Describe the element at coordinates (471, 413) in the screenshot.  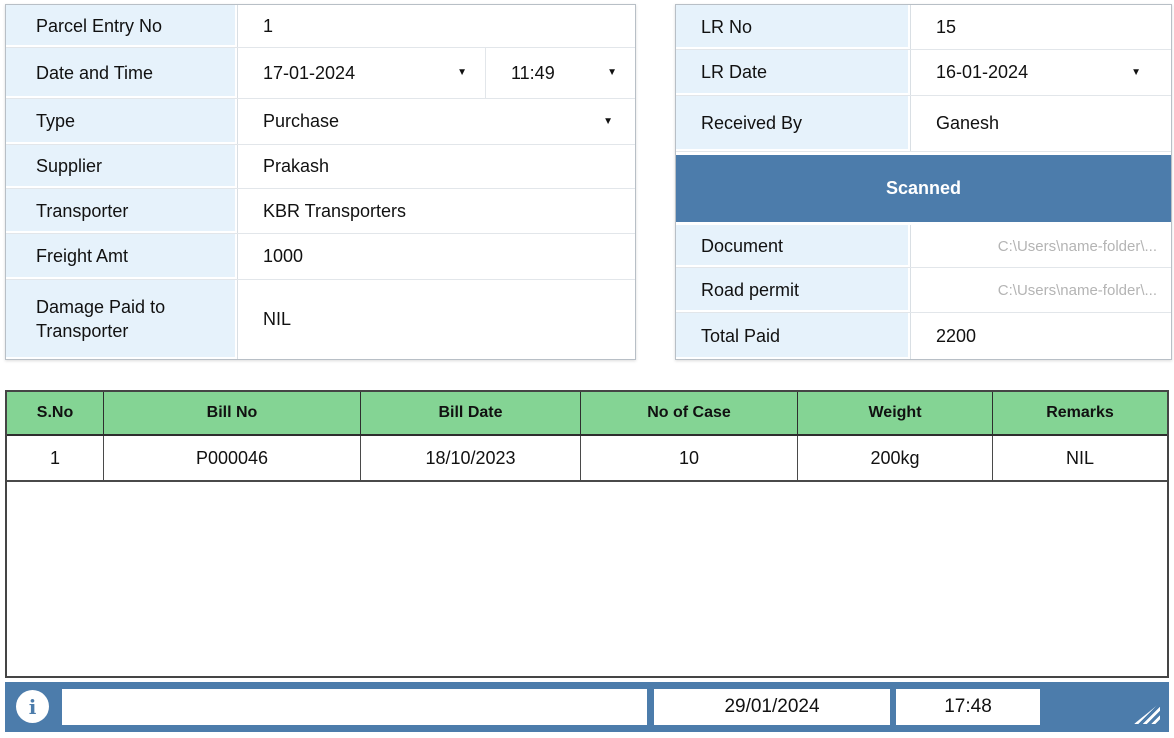
I see `column-header-bill-date: Bill Date` at that location.